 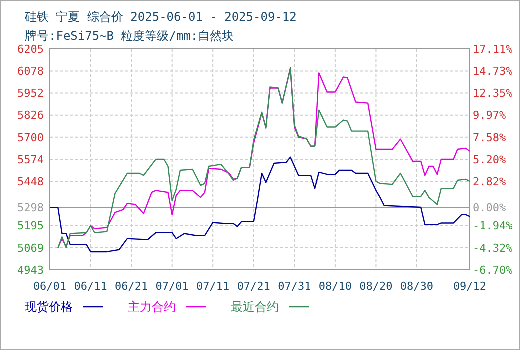 I want to click on y2-tick-label: -4.32%, so click(x=493, y=248).